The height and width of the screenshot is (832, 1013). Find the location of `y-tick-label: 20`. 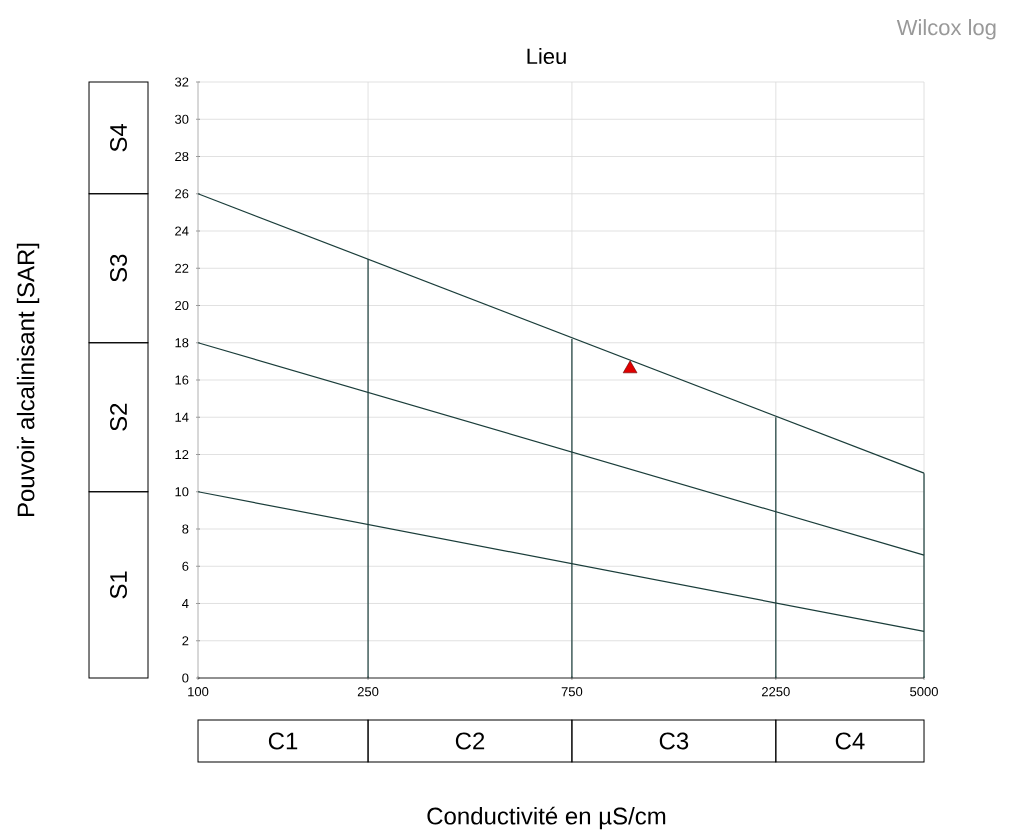

y-tick-label: 20 is located at coordinates (182, 305).